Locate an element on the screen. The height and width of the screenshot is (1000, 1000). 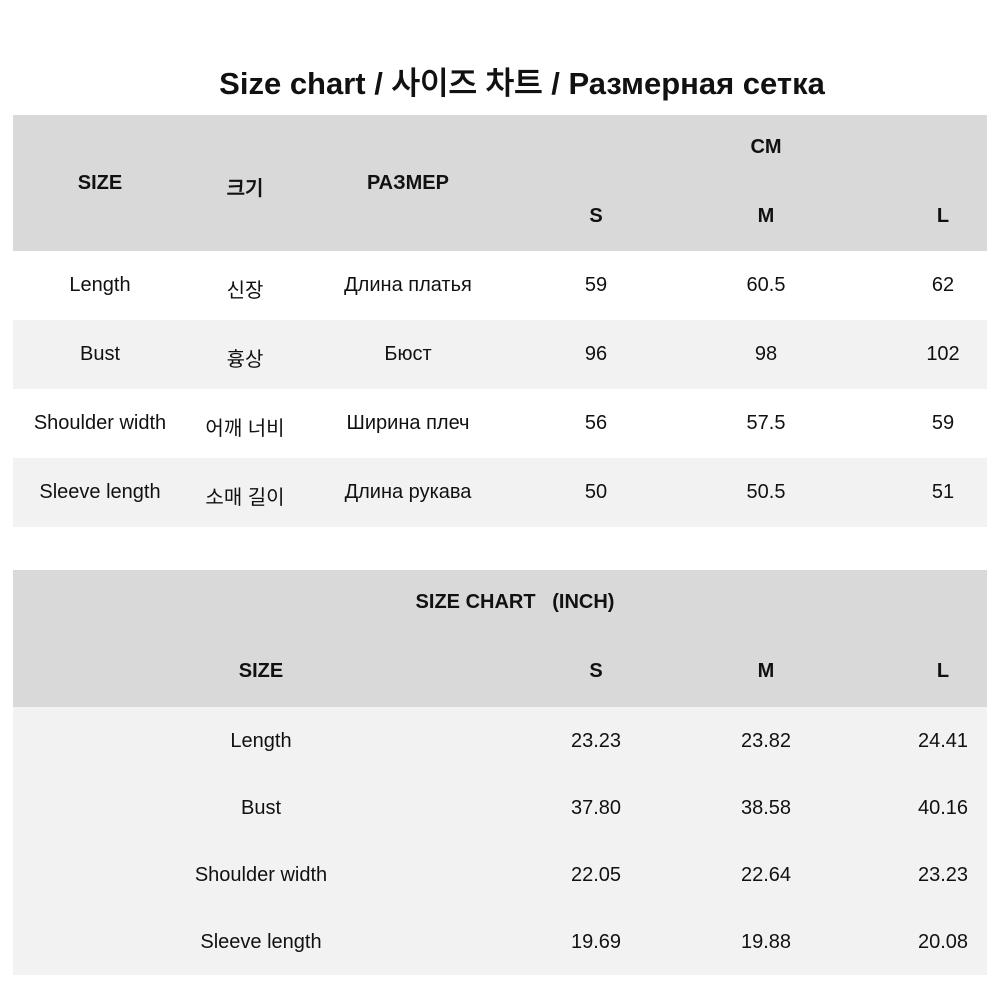
value-cell: 19.88 is located at coordinates (766, 942).